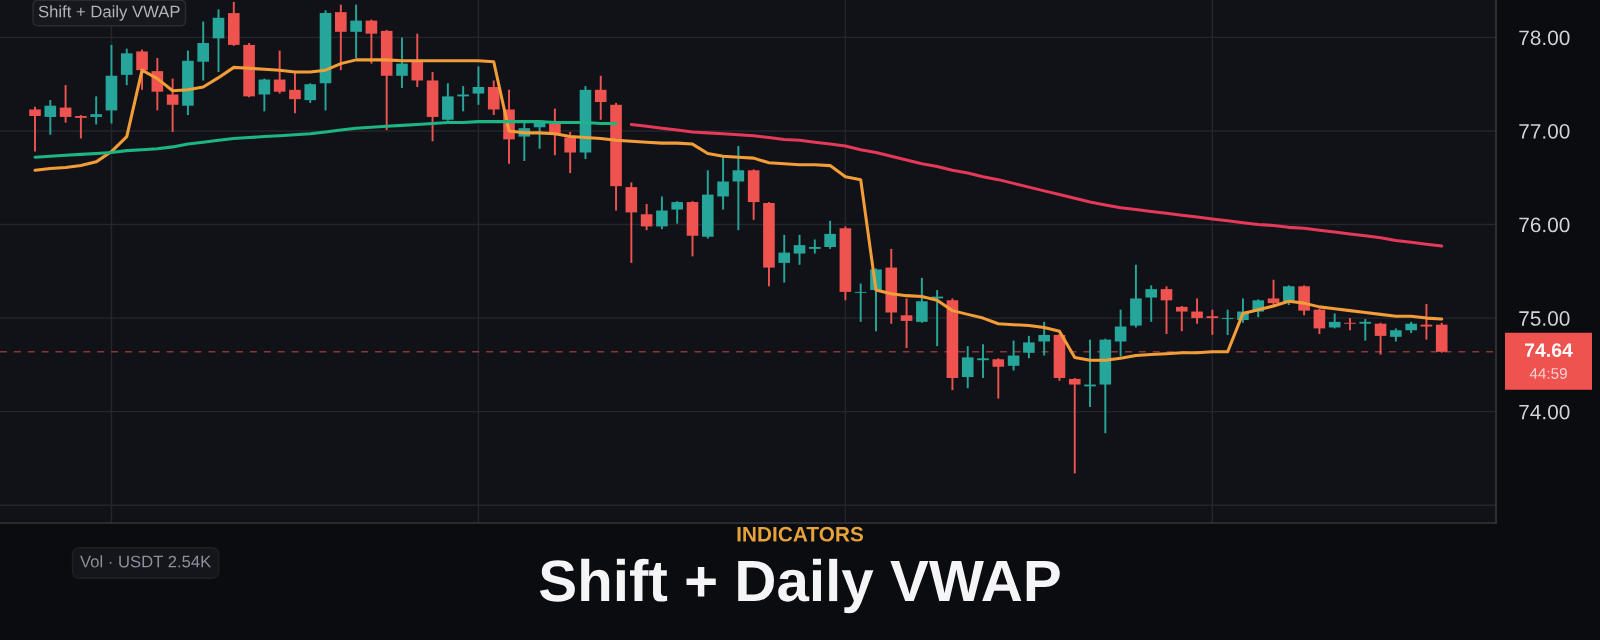 This screenshot has width=1600, height=640. I want to click on y-tick-label: 74.00, so click(1544, 412).